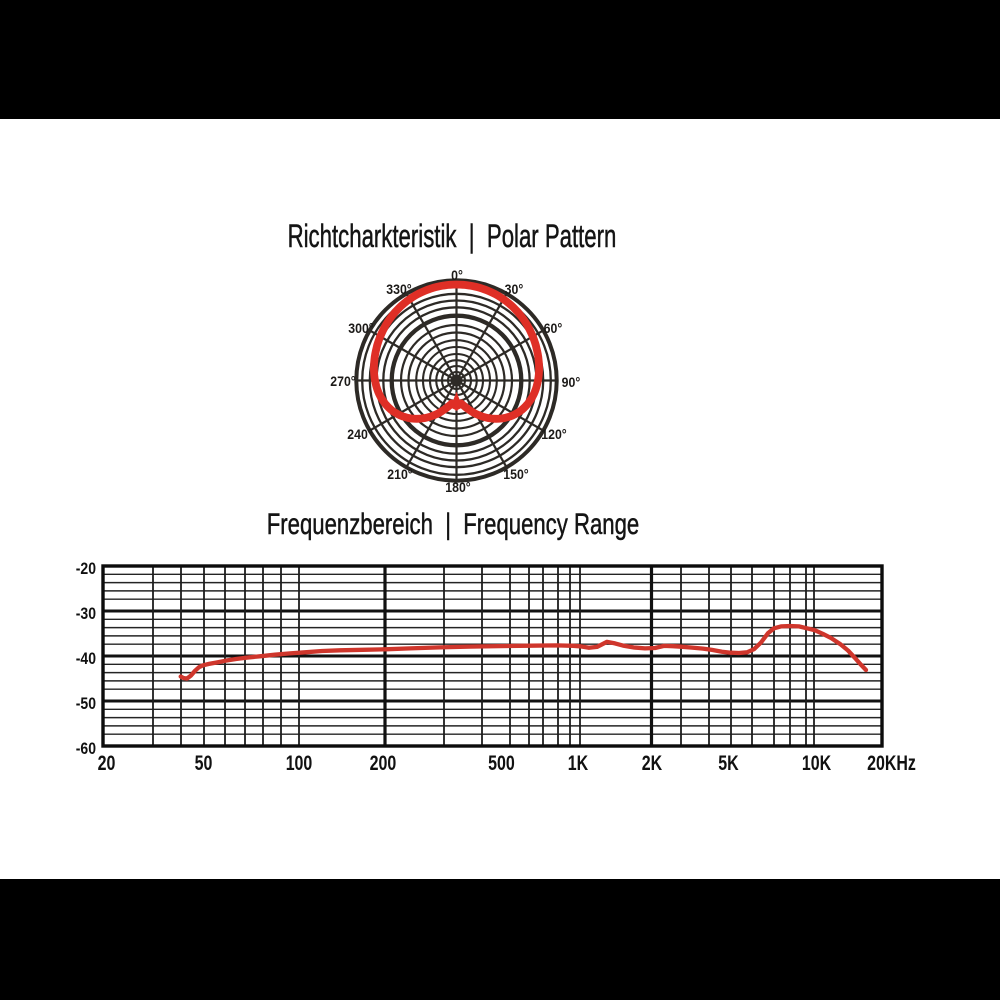 This screenshot has width=1000, height=1000. Describe the element at coordinates (398, 289) in the screenshot. I see `svg-text: 330°` at that location.